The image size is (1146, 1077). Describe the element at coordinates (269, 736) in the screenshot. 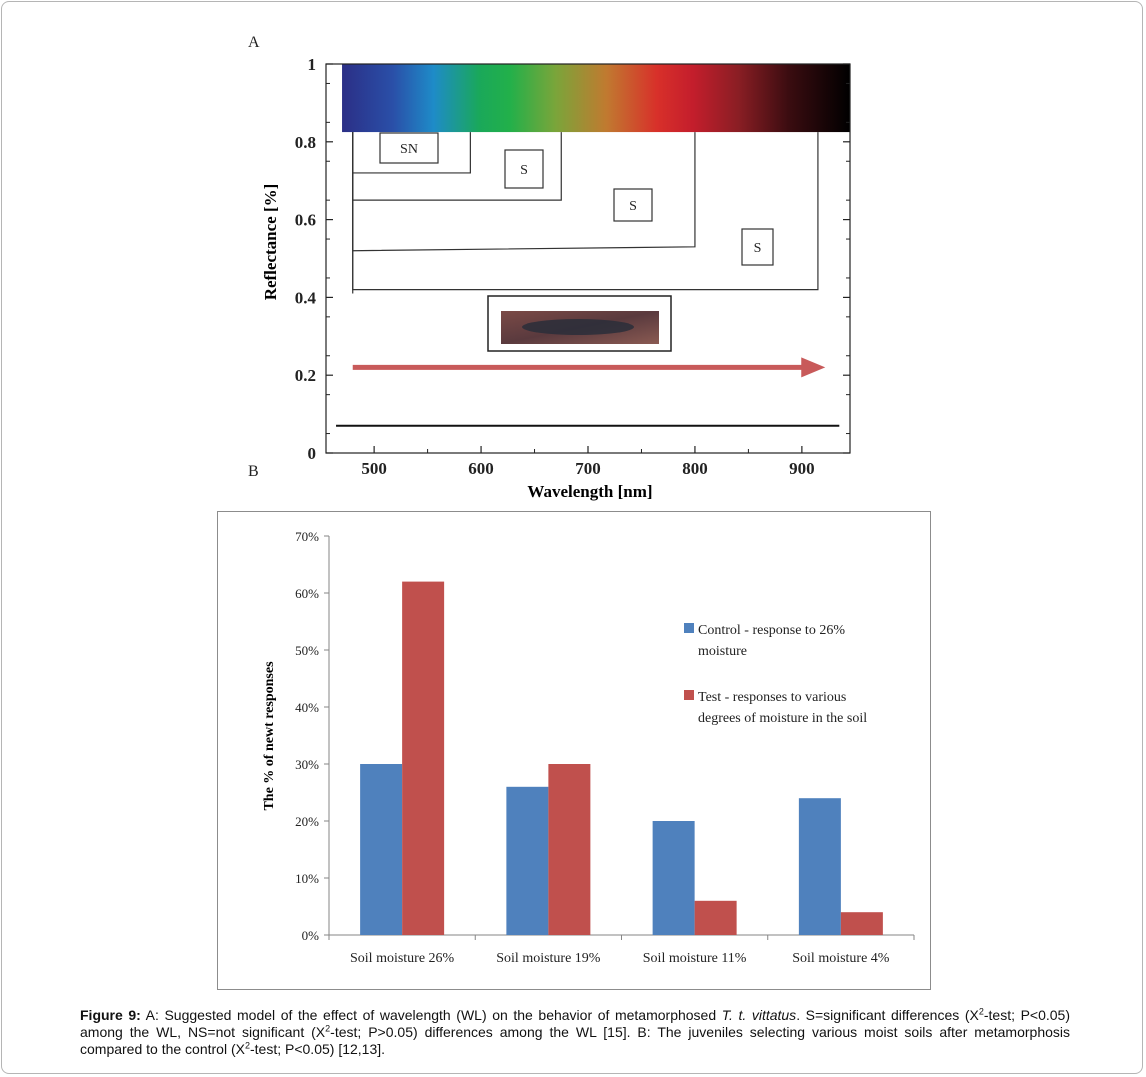

I see `y-axis-title: The % of newt responses` at that location.